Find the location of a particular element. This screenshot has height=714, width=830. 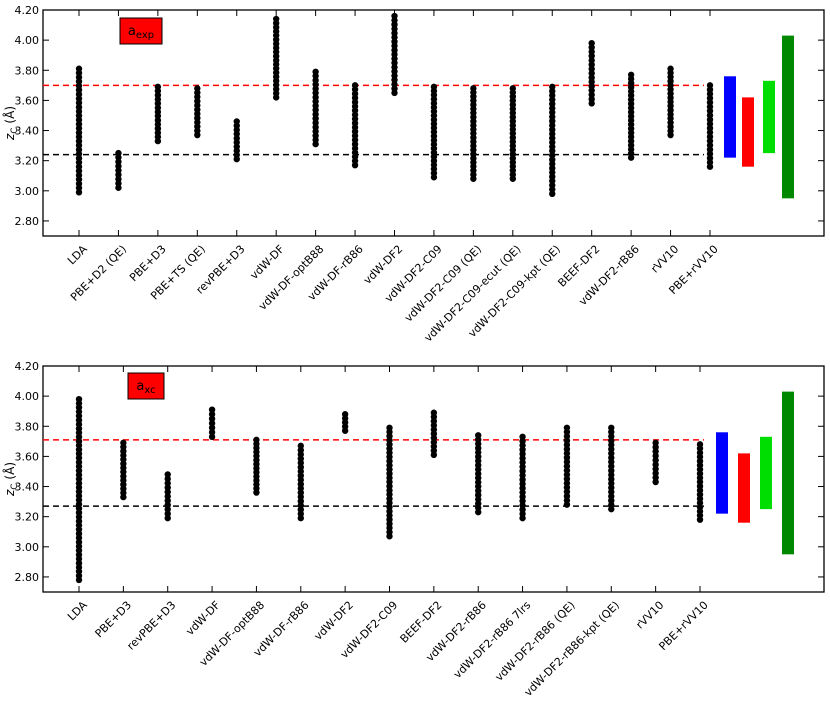

series-vdw-df2-c09-ecut-qe- is located at coordinates (513, 133).